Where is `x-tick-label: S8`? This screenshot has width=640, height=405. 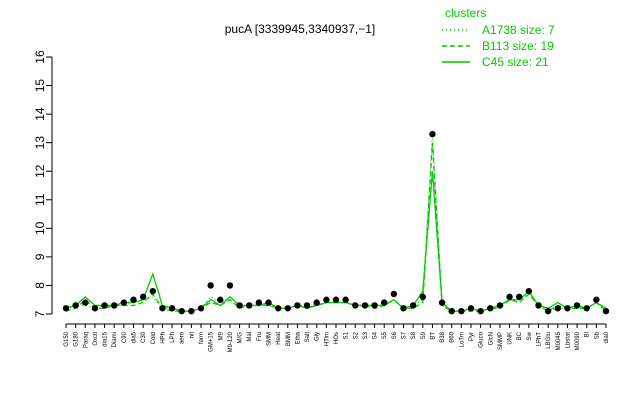
x-tick-label: S8 is located at coordinates (414, 335).